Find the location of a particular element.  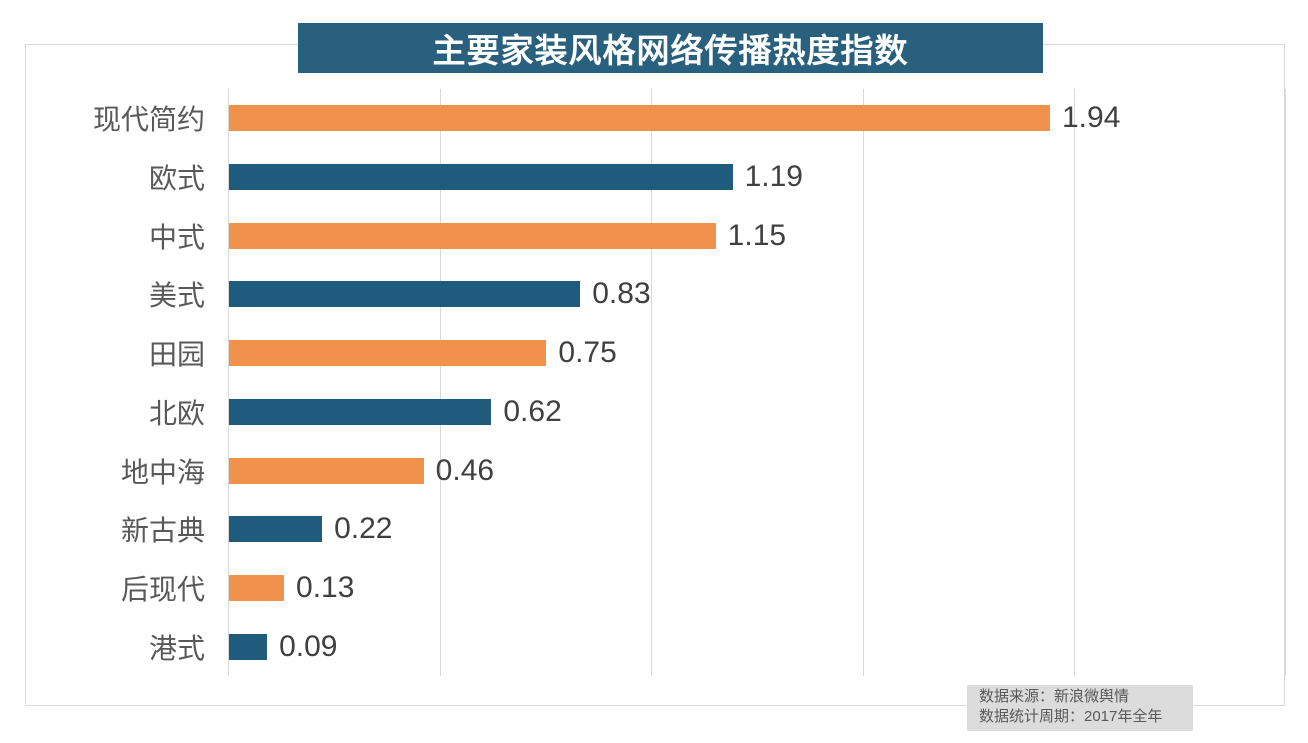

bar-后现代 is located at coordinates (257, 587).